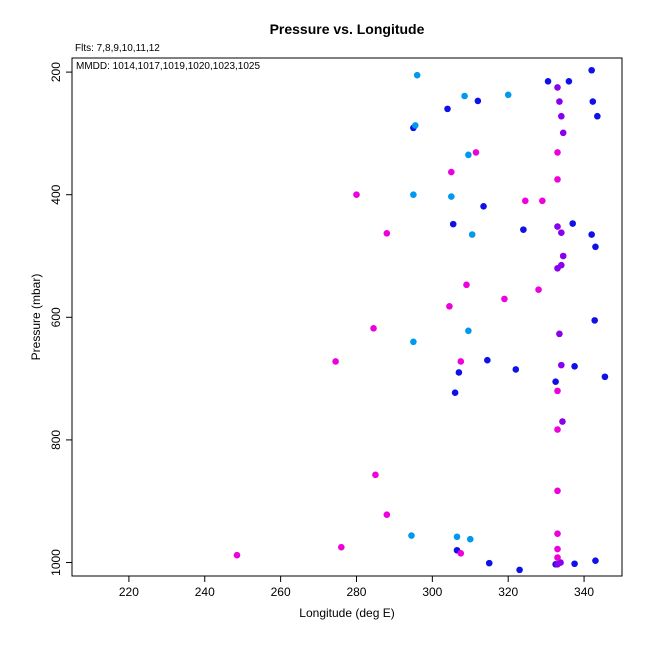 Image resolution: width=650 pixels, height=650 pixels. Describe the element at coordinates (584, 592) in the screenshot. I see `x-tick-label: 340` at that location.